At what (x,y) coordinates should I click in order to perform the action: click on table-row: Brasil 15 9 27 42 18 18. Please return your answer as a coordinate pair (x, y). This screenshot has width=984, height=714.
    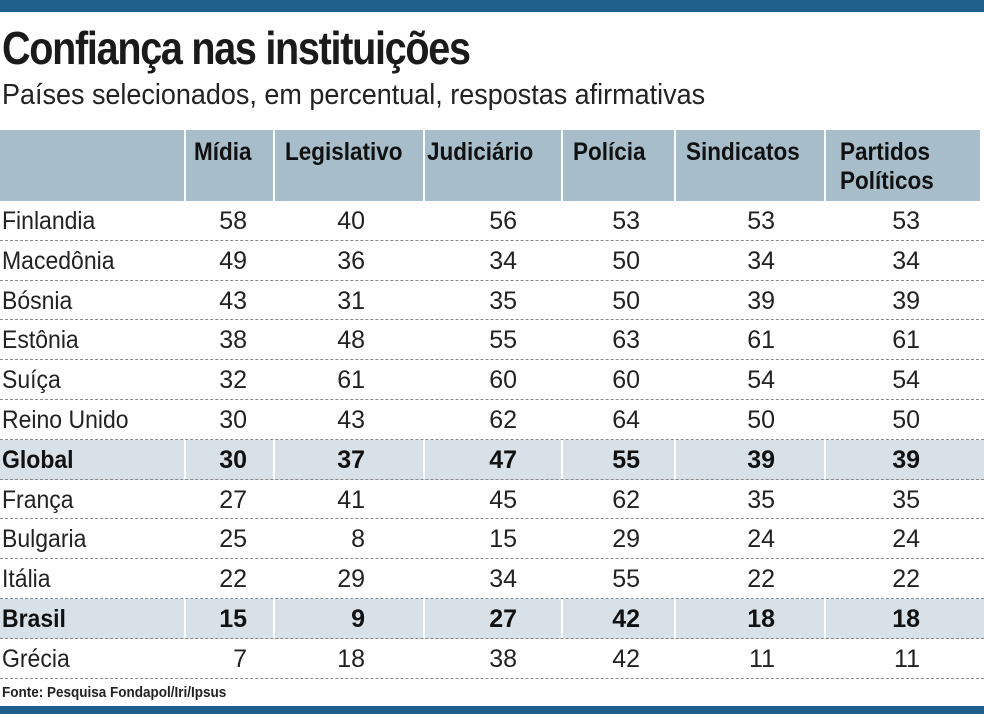
    Looking at the image, I should click on (492, 618).